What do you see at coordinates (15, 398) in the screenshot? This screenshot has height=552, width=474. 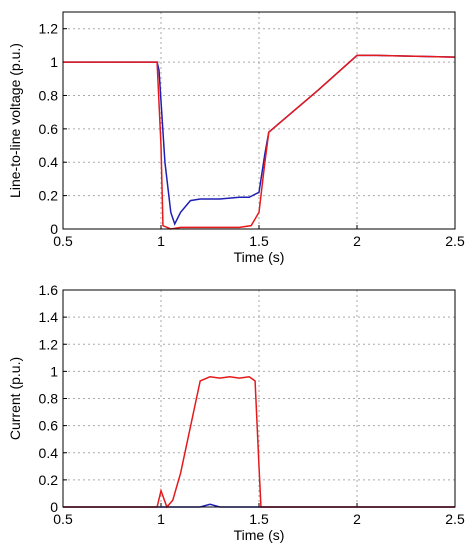 I see `y-axis-label: Current (p.u.)` at bounding box center [15, 398].